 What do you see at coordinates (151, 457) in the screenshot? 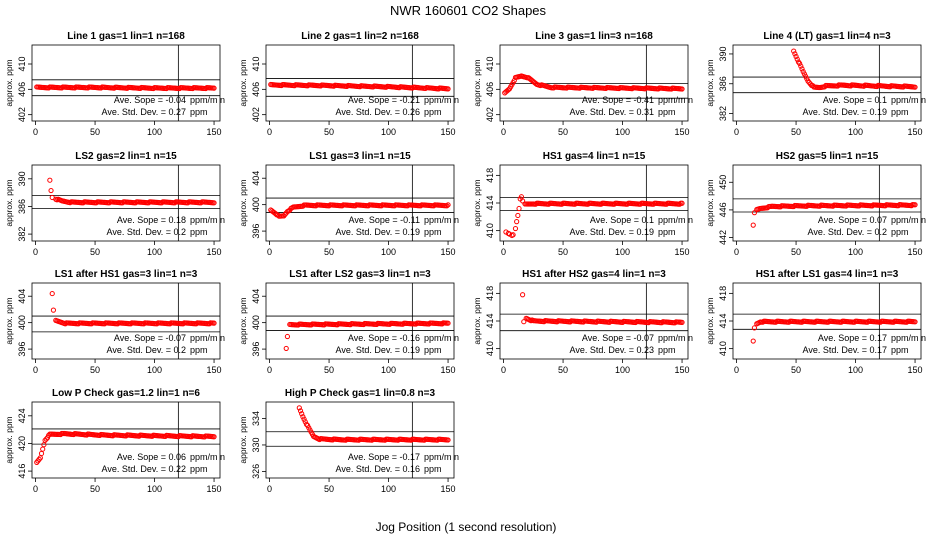
I see `slope-label: Ave. Sope = 0.06` at bounding box center [151, 457].